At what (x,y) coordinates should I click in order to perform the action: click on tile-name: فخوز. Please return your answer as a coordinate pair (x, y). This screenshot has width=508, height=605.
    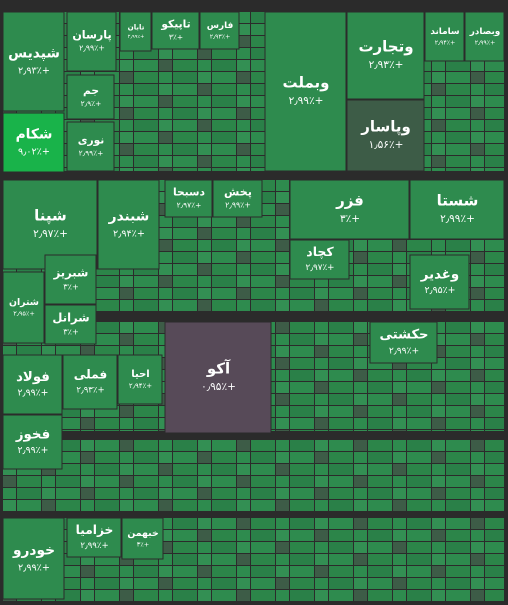
    Looking at the image, I should click on (32, 435).